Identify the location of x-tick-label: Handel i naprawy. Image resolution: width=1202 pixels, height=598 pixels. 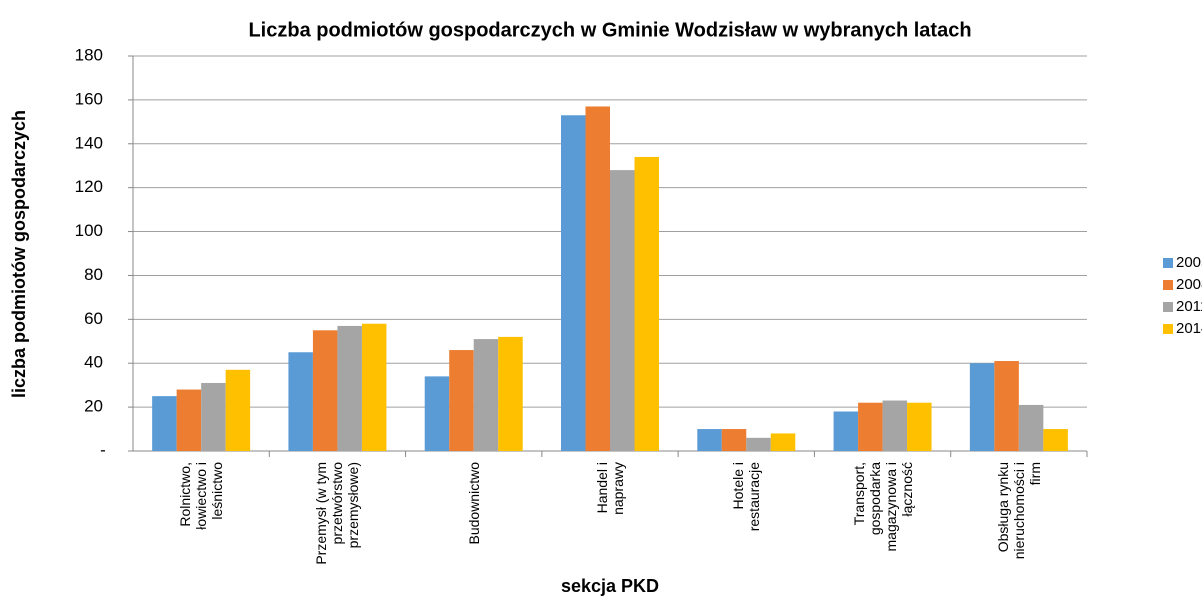
(610, 488).